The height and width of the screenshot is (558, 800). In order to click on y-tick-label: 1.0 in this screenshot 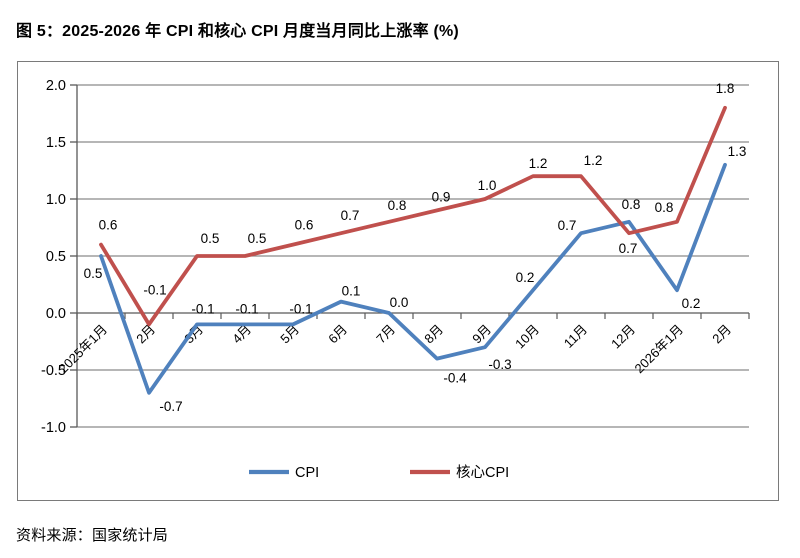, I will do `click(56, 200)`.